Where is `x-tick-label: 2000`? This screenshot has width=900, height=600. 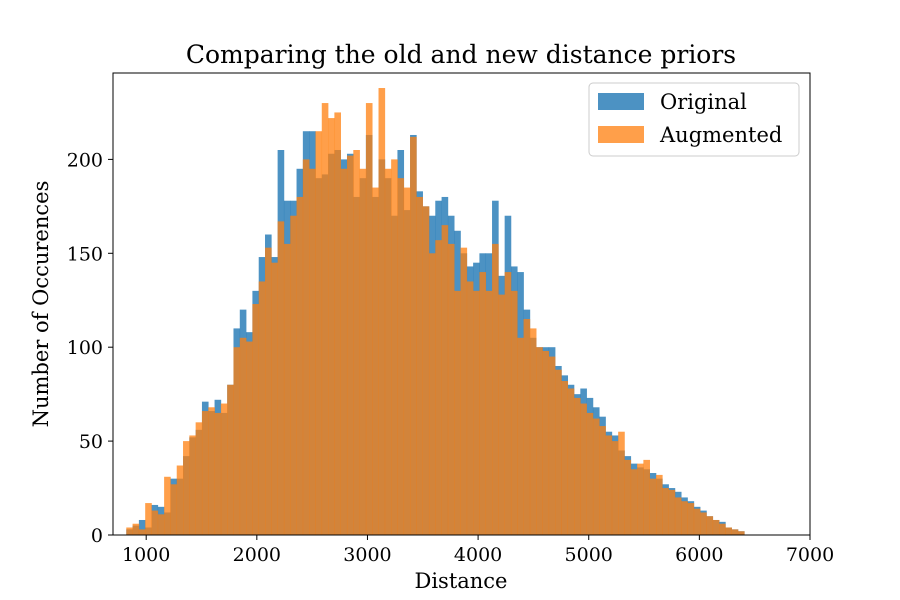 x-tick-label: 2000 is located at coordinates (257, 555).